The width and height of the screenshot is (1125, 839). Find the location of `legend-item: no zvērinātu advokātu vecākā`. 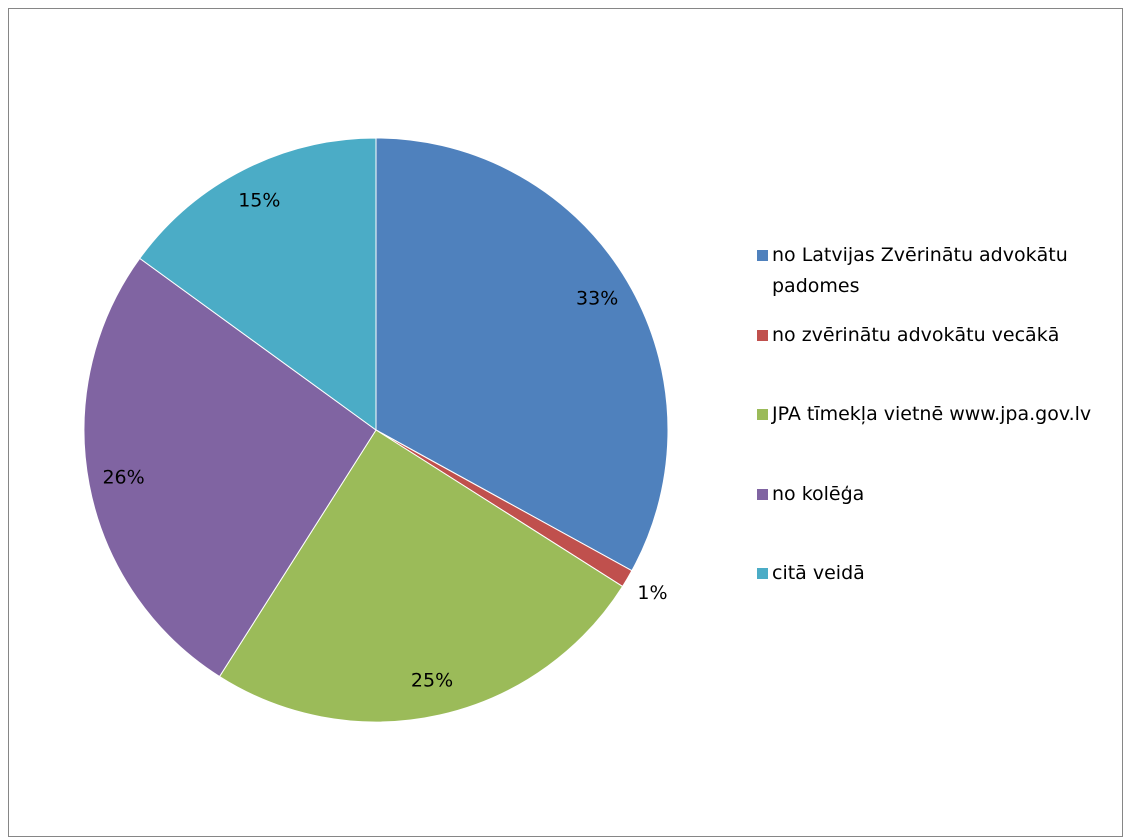

legend-item: no zvērinātu advokātu vecākā is located at coordinates (937, 335).